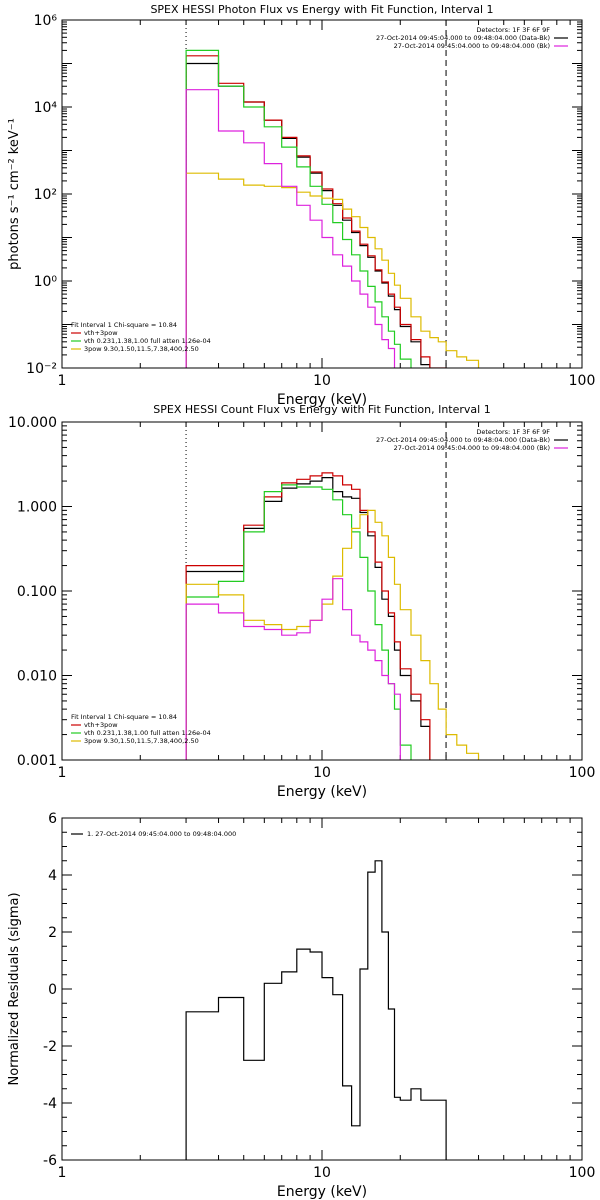 This screenshot has width=600, height=1200. Describe the element at coordinates (41, 369) in the screenshot. I see `y-tick-label: 10⁻²` at that location.